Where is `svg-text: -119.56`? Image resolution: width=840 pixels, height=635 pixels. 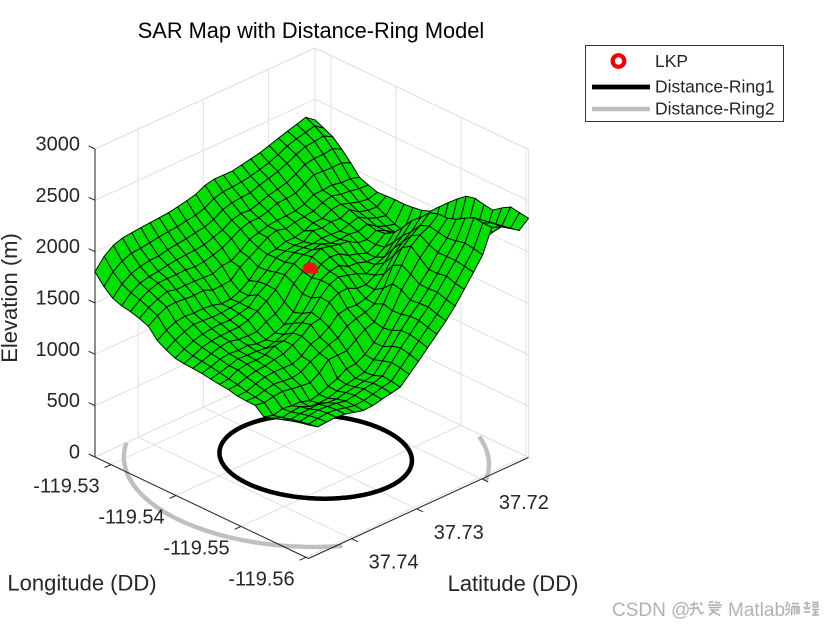 svg-text: -119.56 is located at coordinates (261, 579).